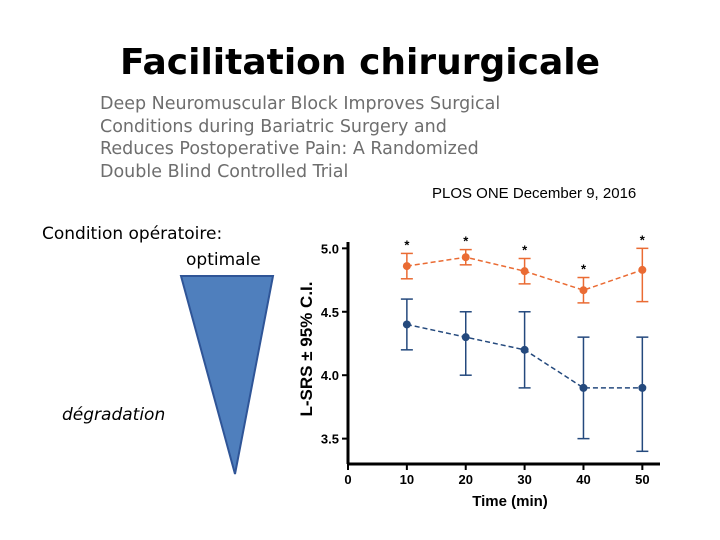 The image size is (720, 540). What do you see at coordinates (330, 375) in the screenshot?
I see `y-tick-label: 4.0` at bounding box center [330, 375].